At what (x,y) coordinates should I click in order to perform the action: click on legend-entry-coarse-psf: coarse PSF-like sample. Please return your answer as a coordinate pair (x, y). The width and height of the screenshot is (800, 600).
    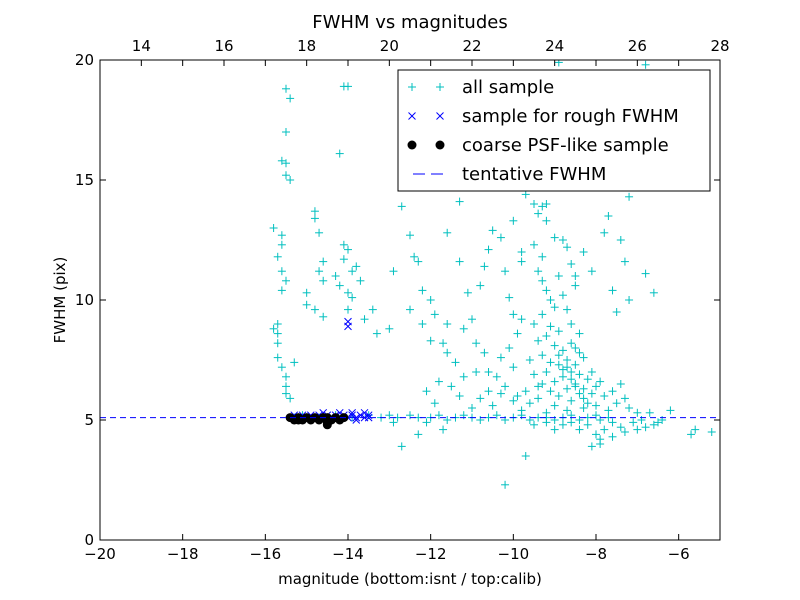
    Looking at the image, I should click on (538, 145).